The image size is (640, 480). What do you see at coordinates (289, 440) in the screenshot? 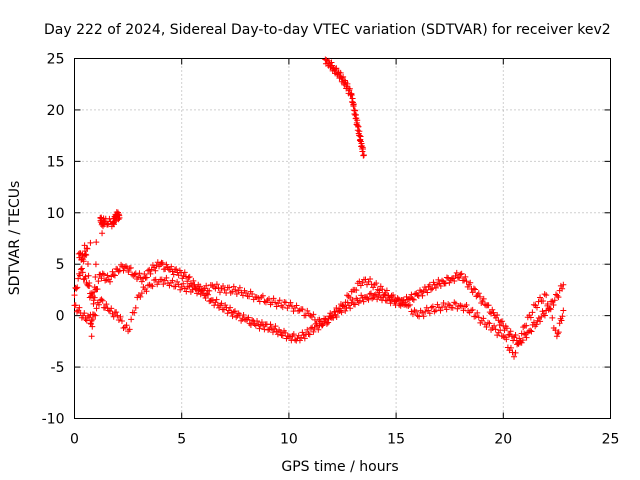
I see `x-tick-label: 10` at bounding box center [289, 440].